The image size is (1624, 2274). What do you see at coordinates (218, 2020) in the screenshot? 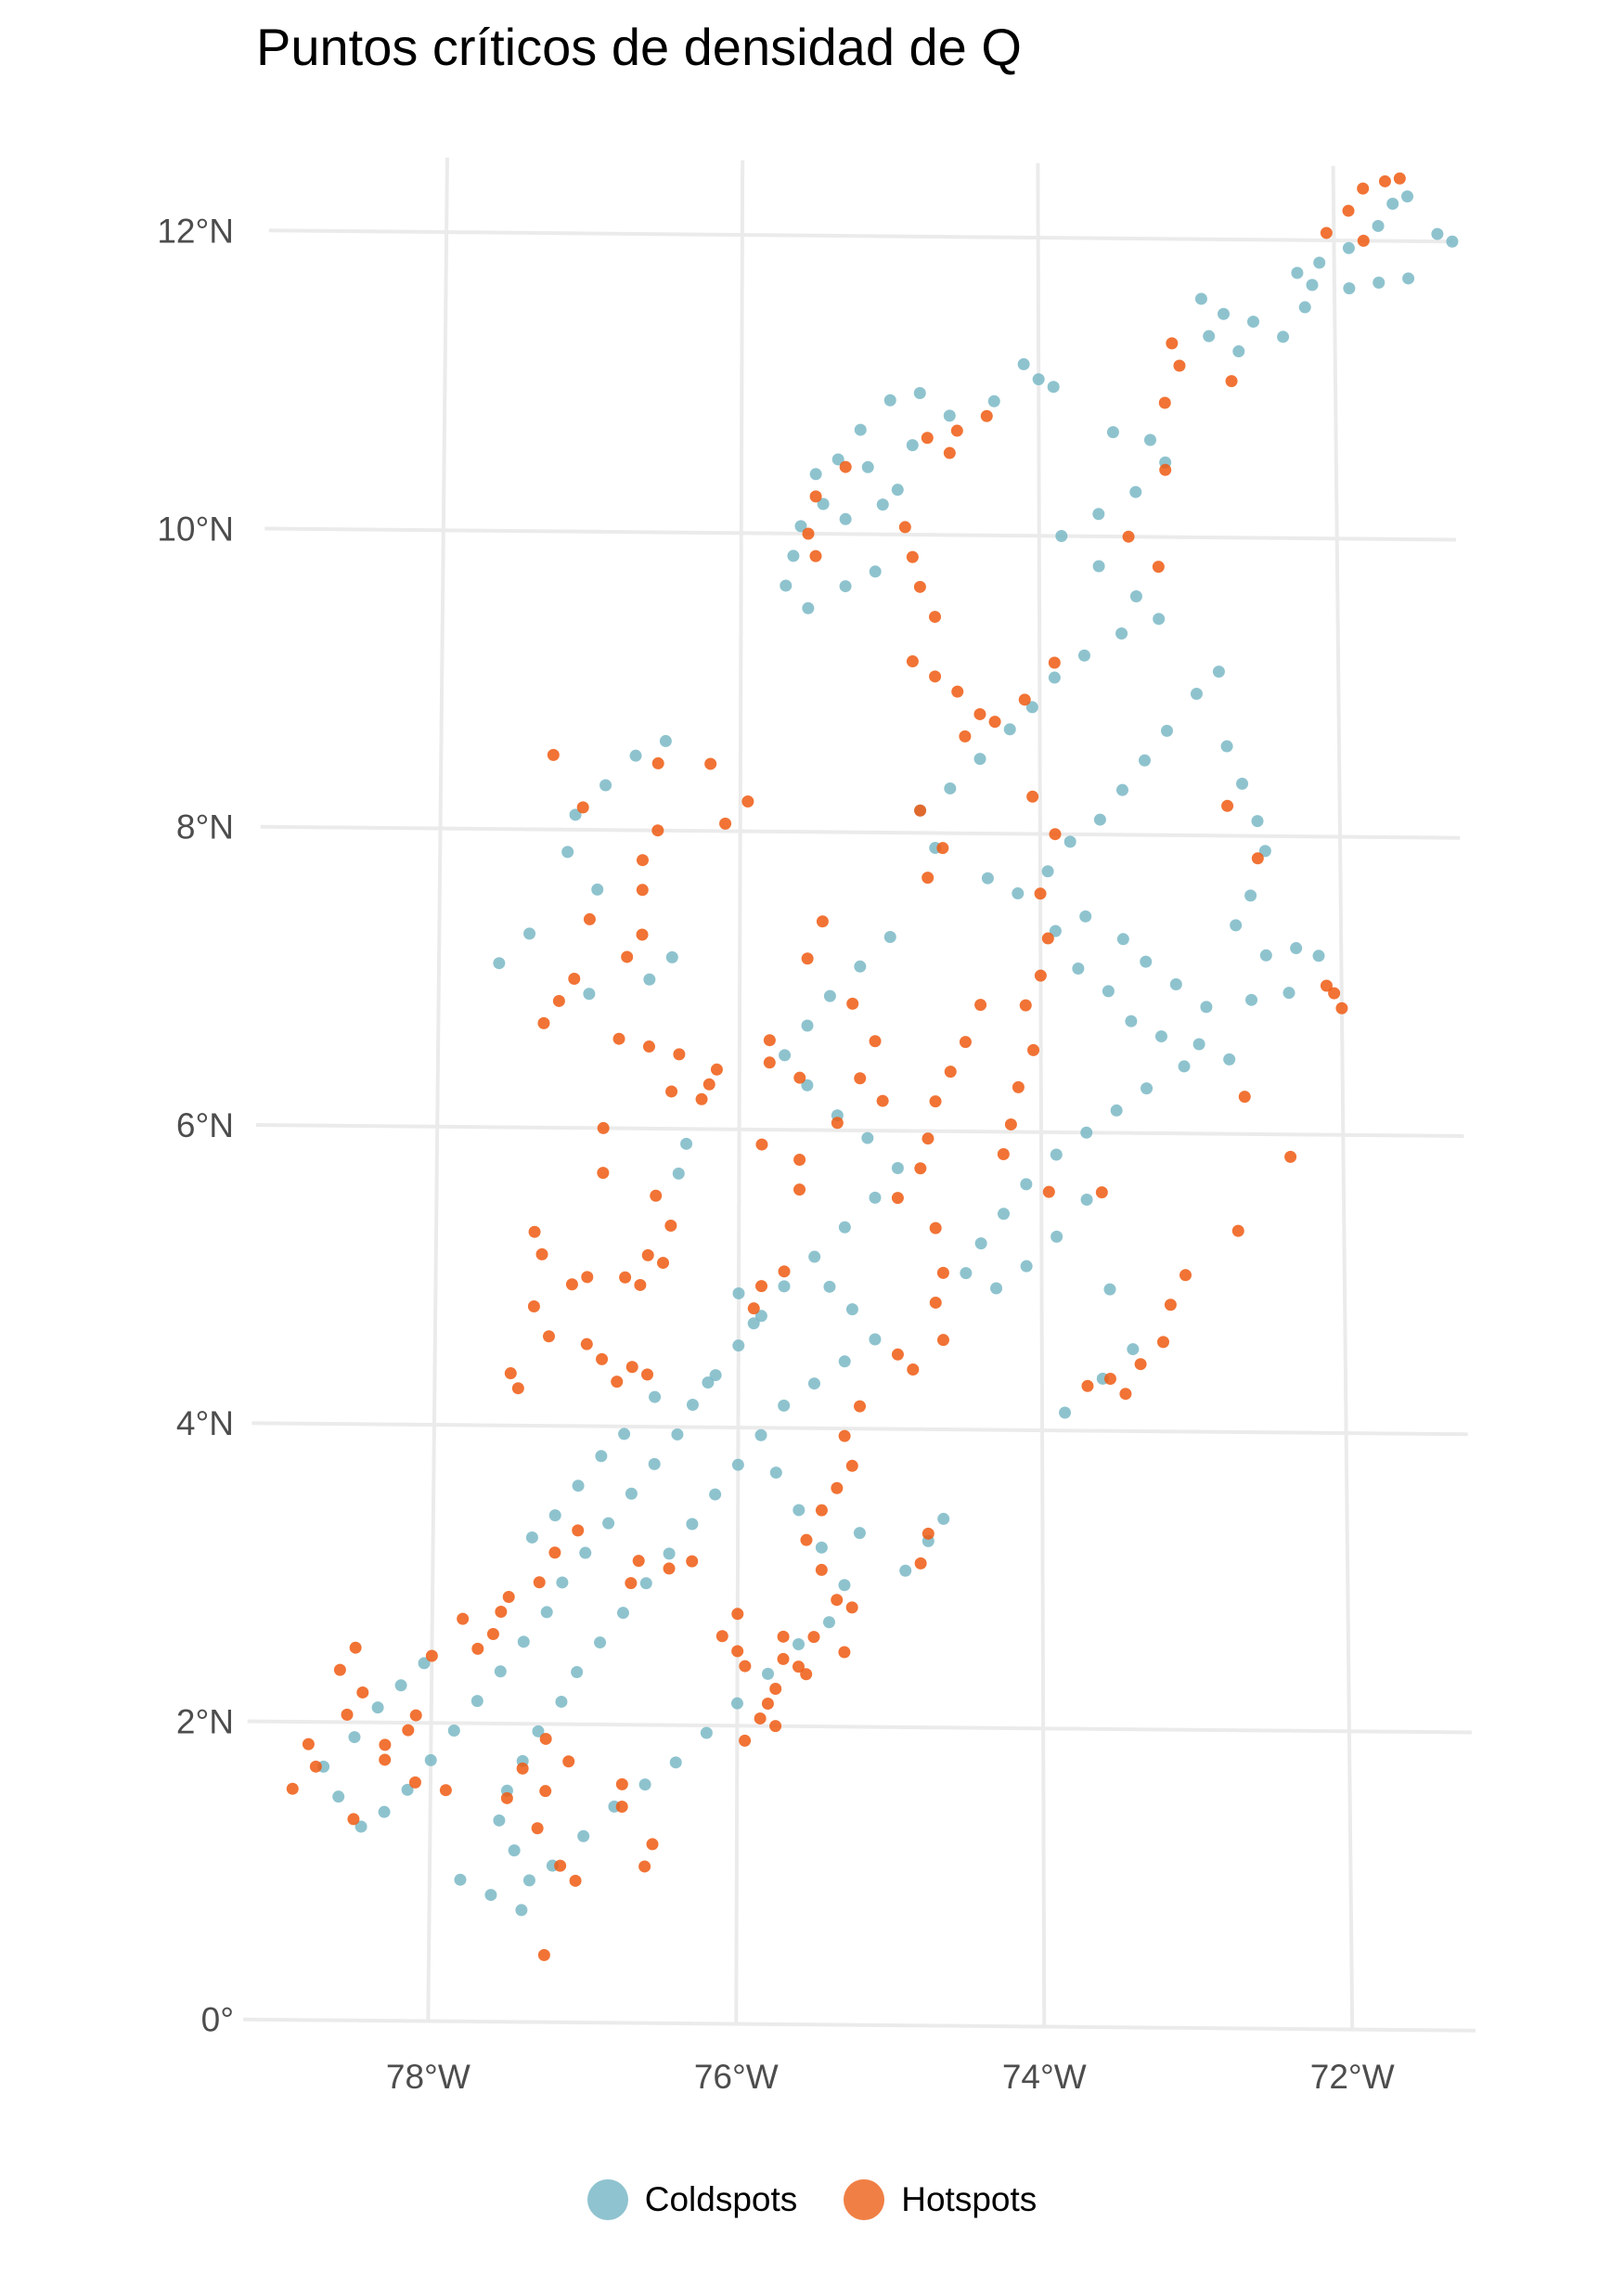
I see `latitude-tick-label: 0°` at bounding box center [218, 2020].